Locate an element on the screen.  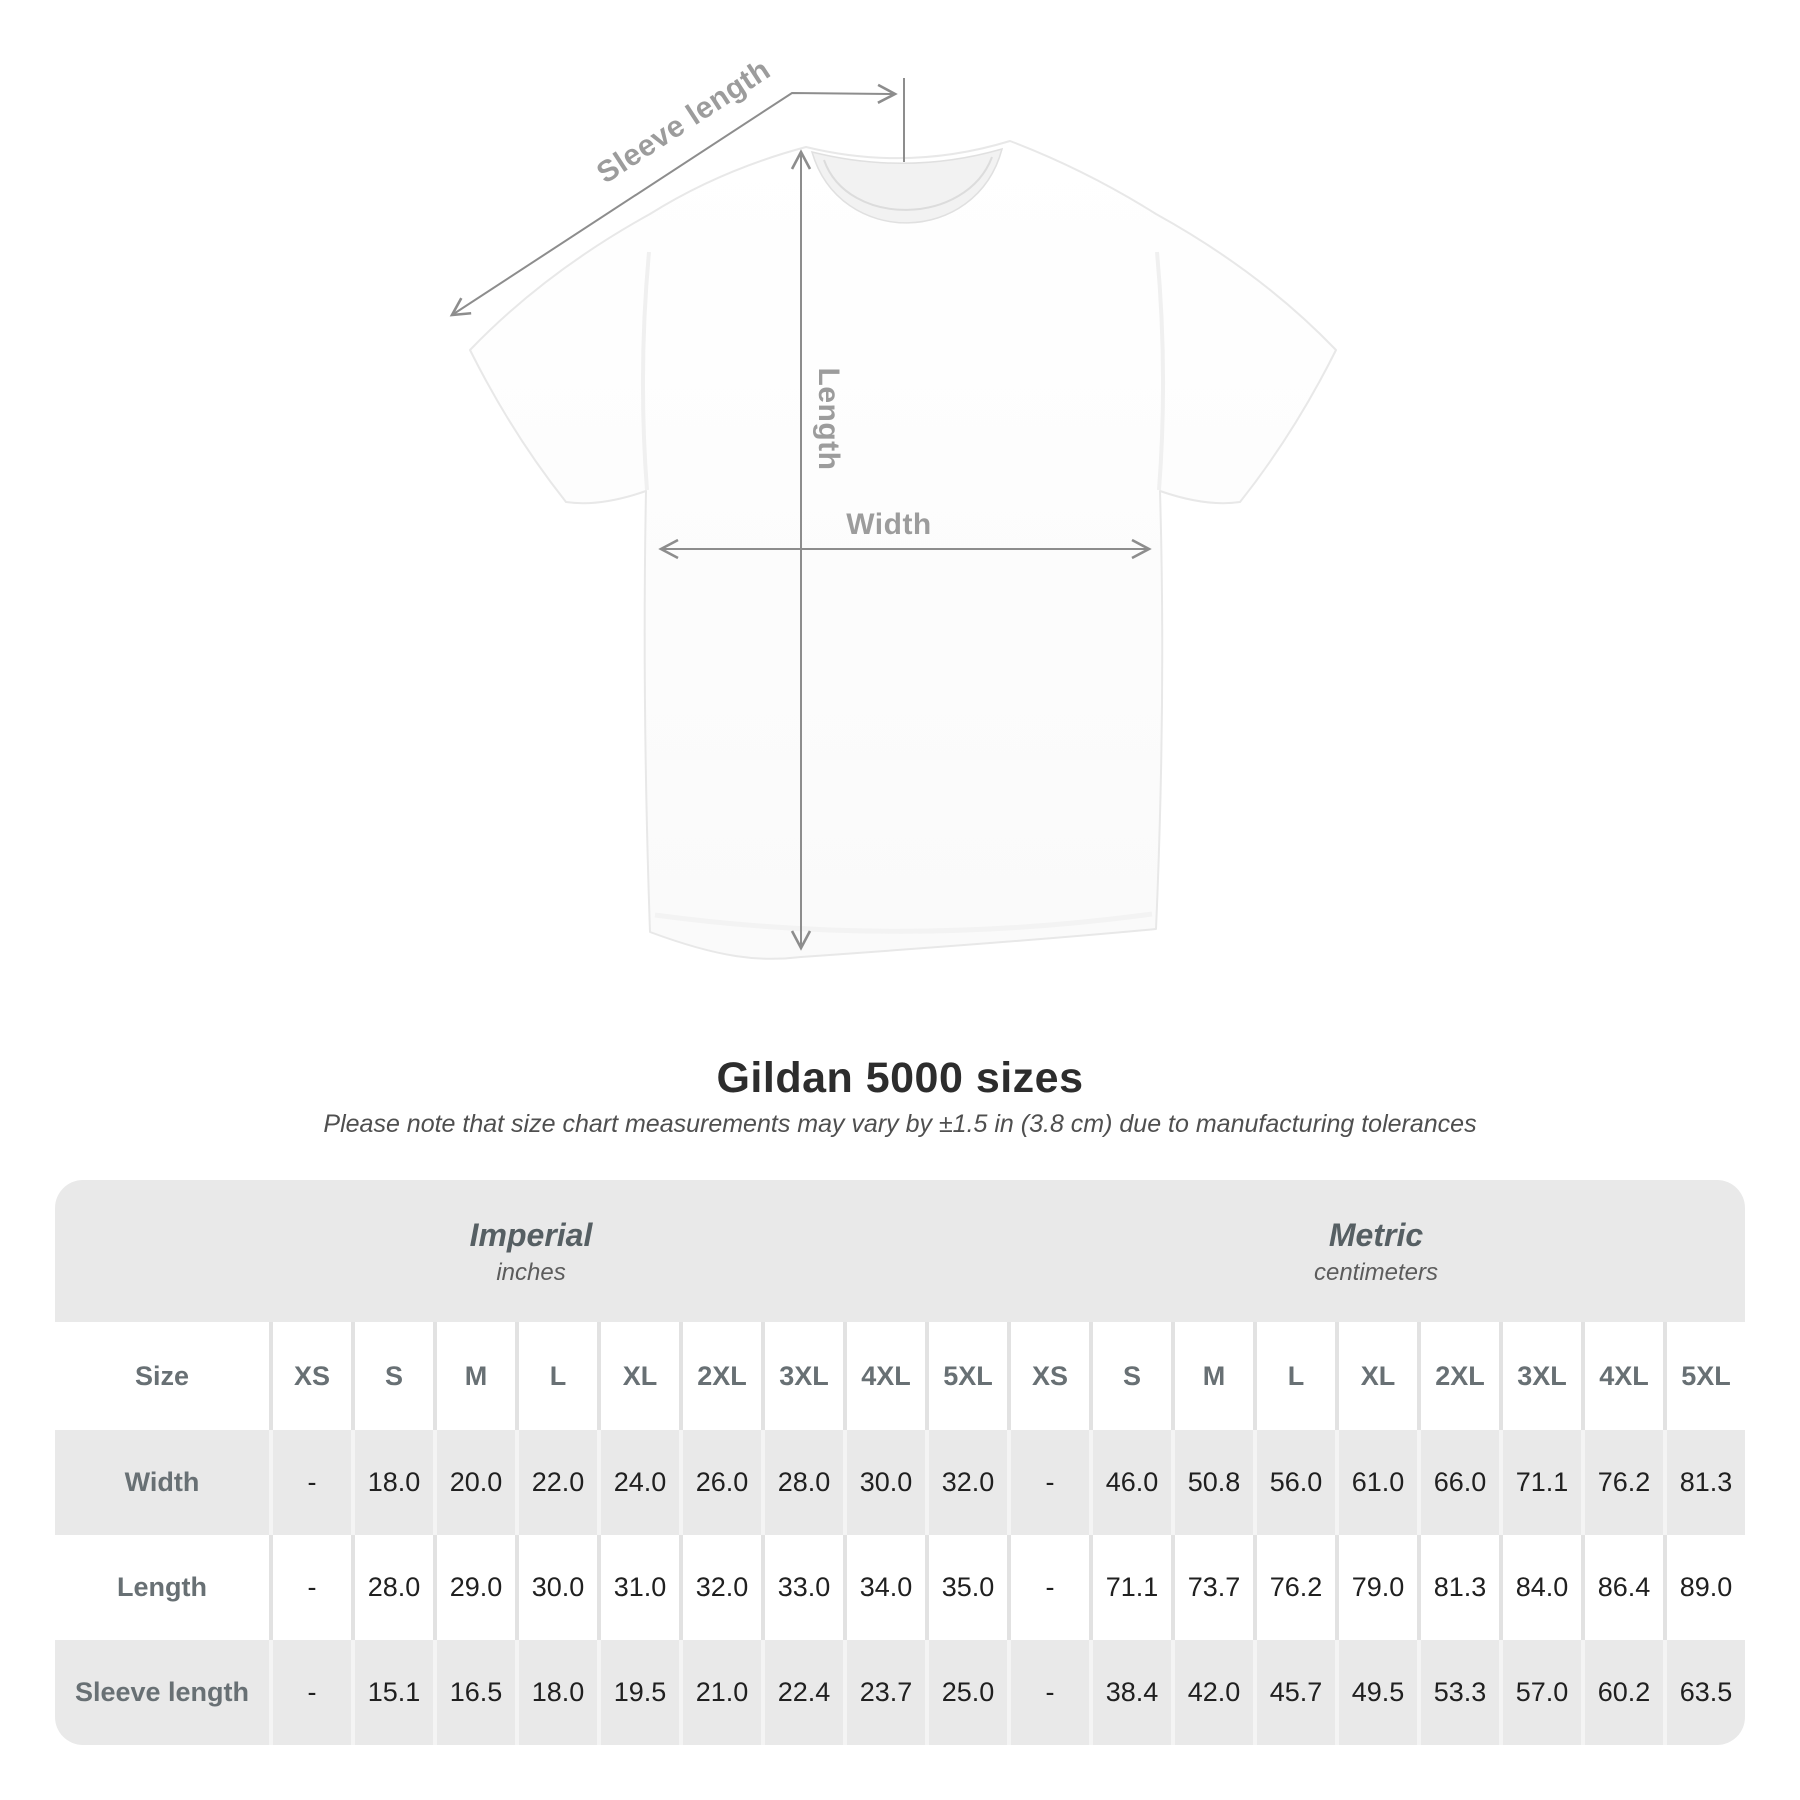
unit-group-imperial: Imperial inches is located at coordinates (531, 1251).